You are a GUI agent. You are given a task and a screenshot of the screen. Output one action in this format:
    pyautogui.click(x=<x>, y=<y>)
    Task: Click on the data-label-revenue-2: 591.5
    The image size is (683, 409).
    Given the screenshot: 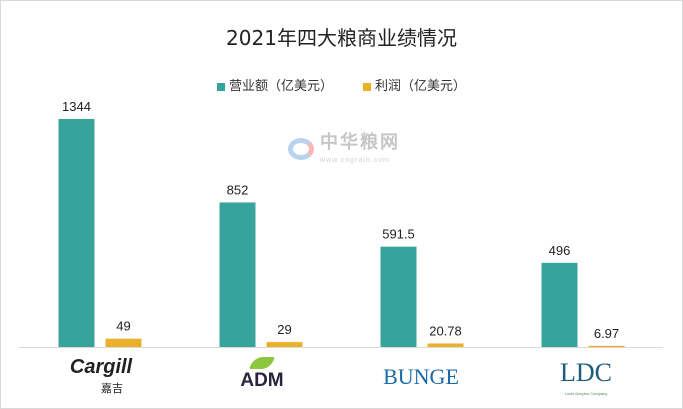 What is the action you would take?
    pyautogui.click(x=398, y=234)
    